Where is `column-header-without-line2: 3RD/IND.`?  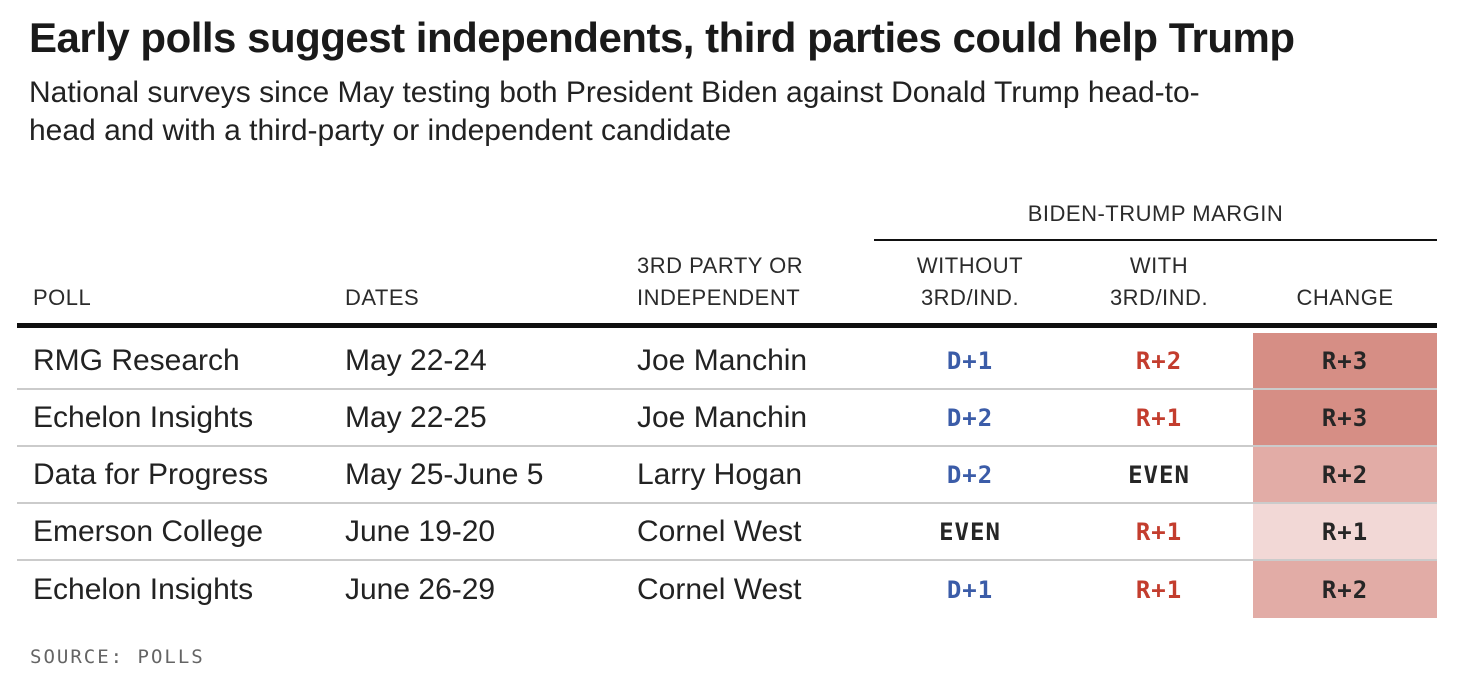 column-header-without-line2: 3RD/IND. is located at coordinates (970, 297).